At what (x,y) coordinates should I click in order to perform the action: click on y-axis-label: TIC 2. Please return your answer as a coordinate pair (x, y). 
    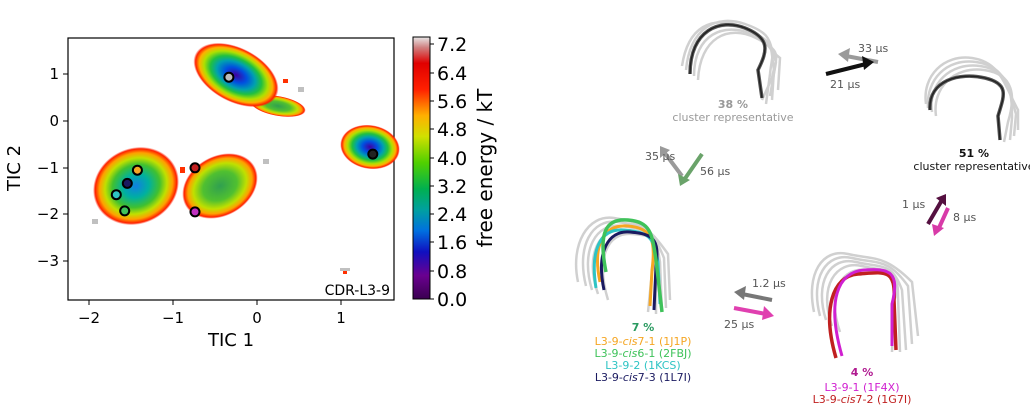
    Looking at the image, I should click on (14, 168).